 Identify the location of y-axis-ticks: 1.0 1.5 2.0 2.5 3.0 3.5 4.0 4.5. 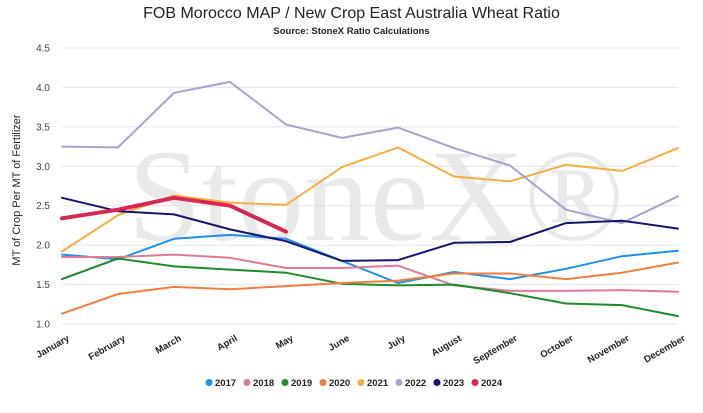
(43, 187).